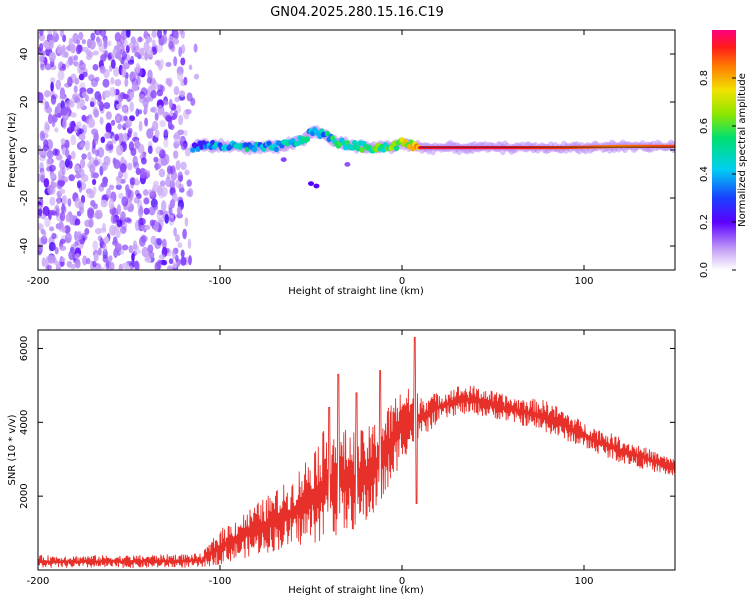 The image size is (750, 600). I want to click on colorbar-tick-label: 0.4, so click(704, 174).